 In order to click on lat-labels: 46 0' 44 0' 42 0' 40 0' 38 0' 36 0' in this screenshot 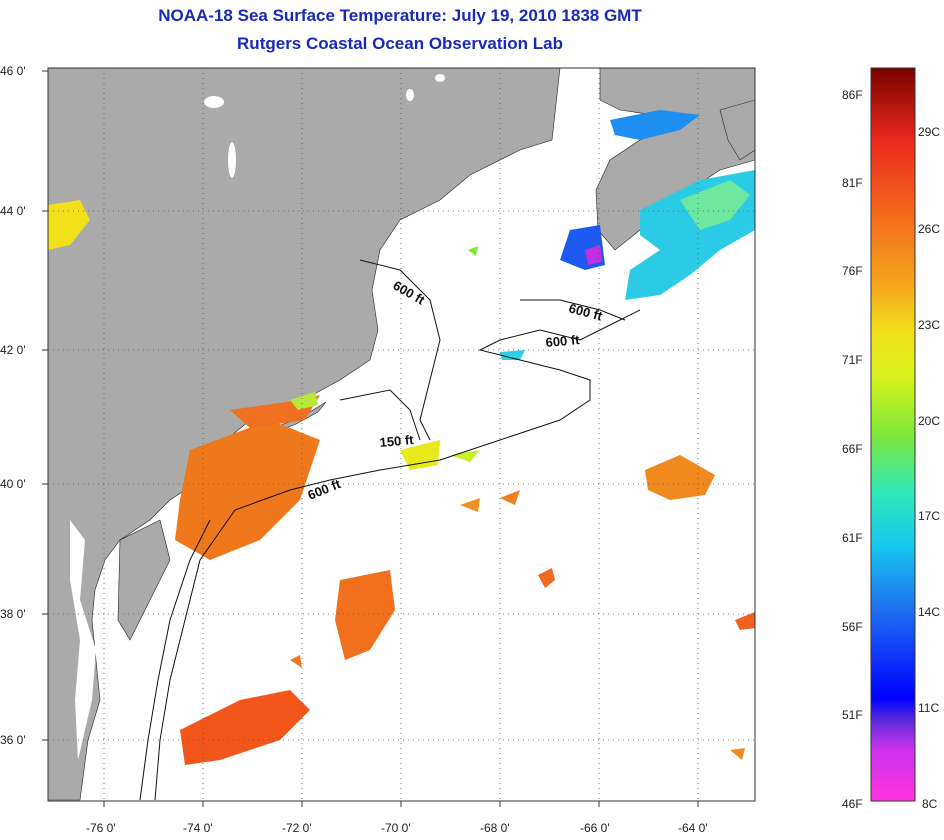, I will do `click(13, 405)`.